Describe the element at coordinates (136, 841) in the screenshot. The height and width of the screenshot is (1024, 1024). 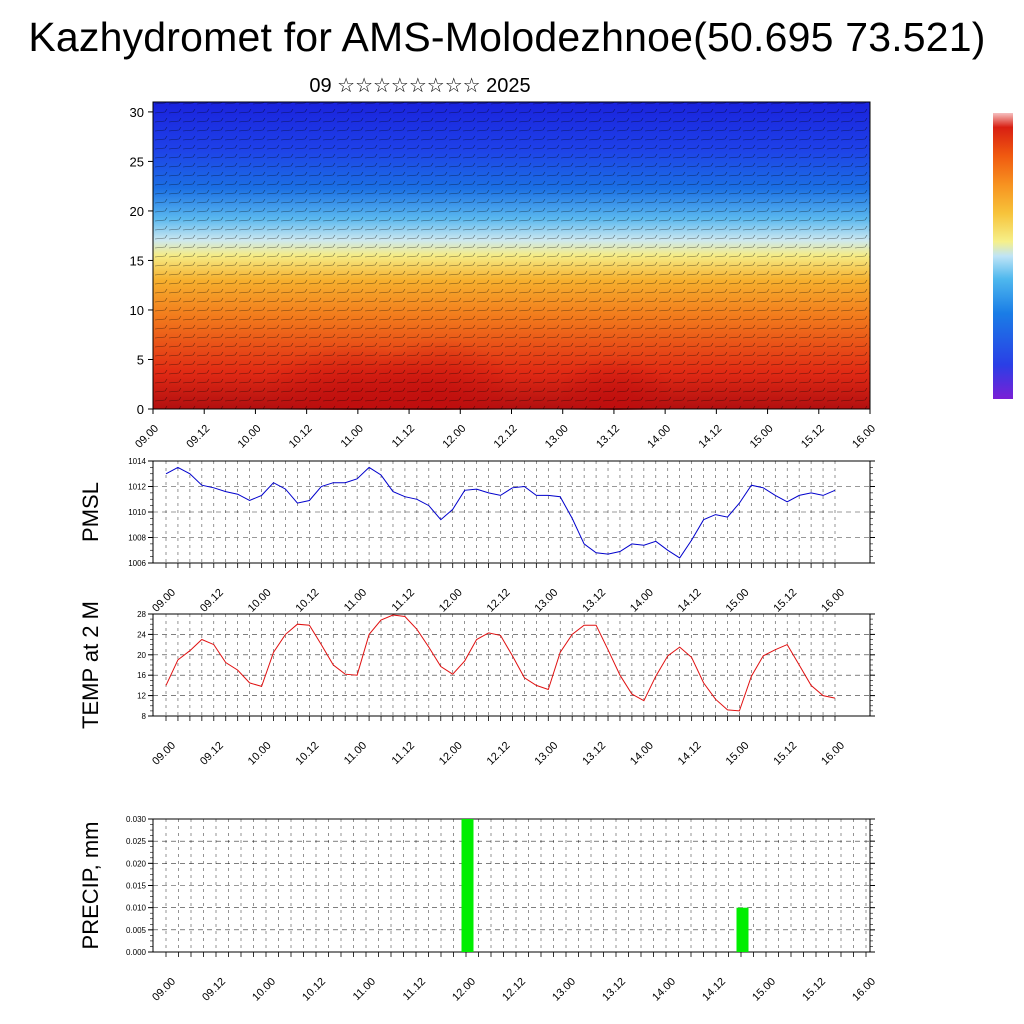
I see `panel-ytick-label: 0.025` at that location.